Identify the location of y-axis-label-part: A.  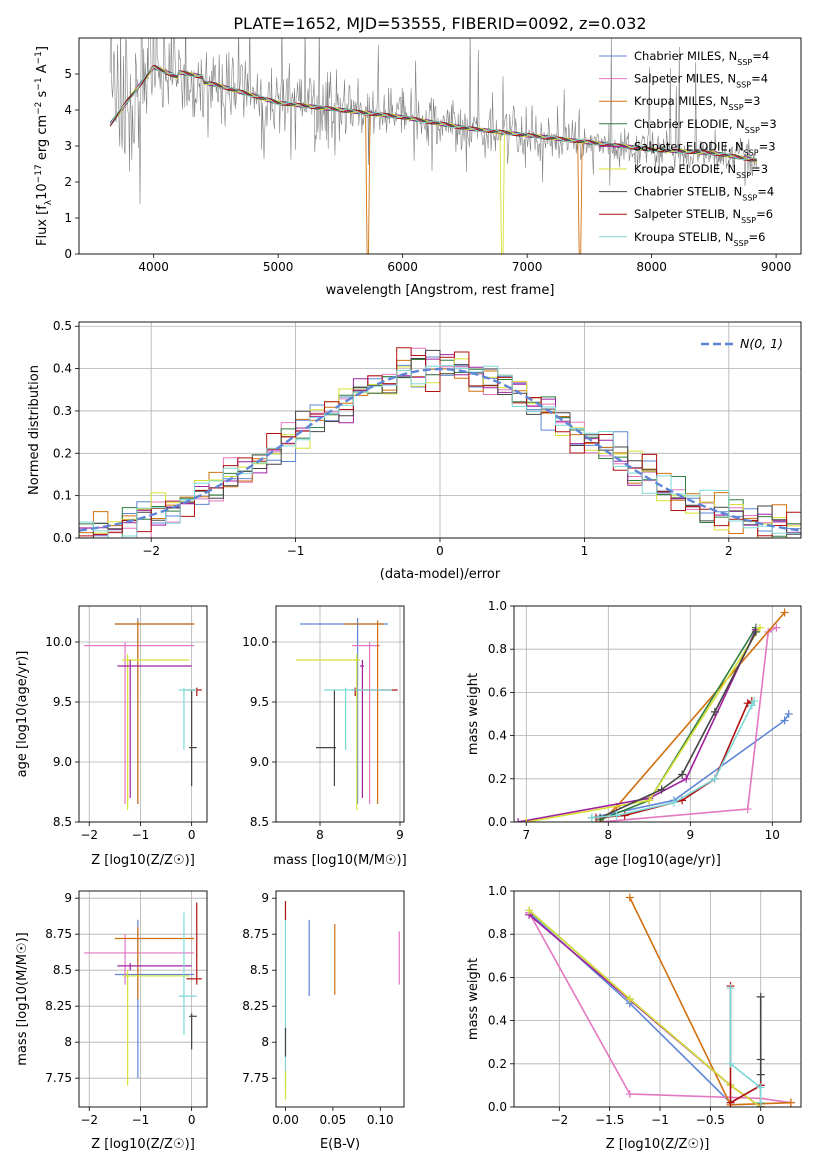
(42, 70).